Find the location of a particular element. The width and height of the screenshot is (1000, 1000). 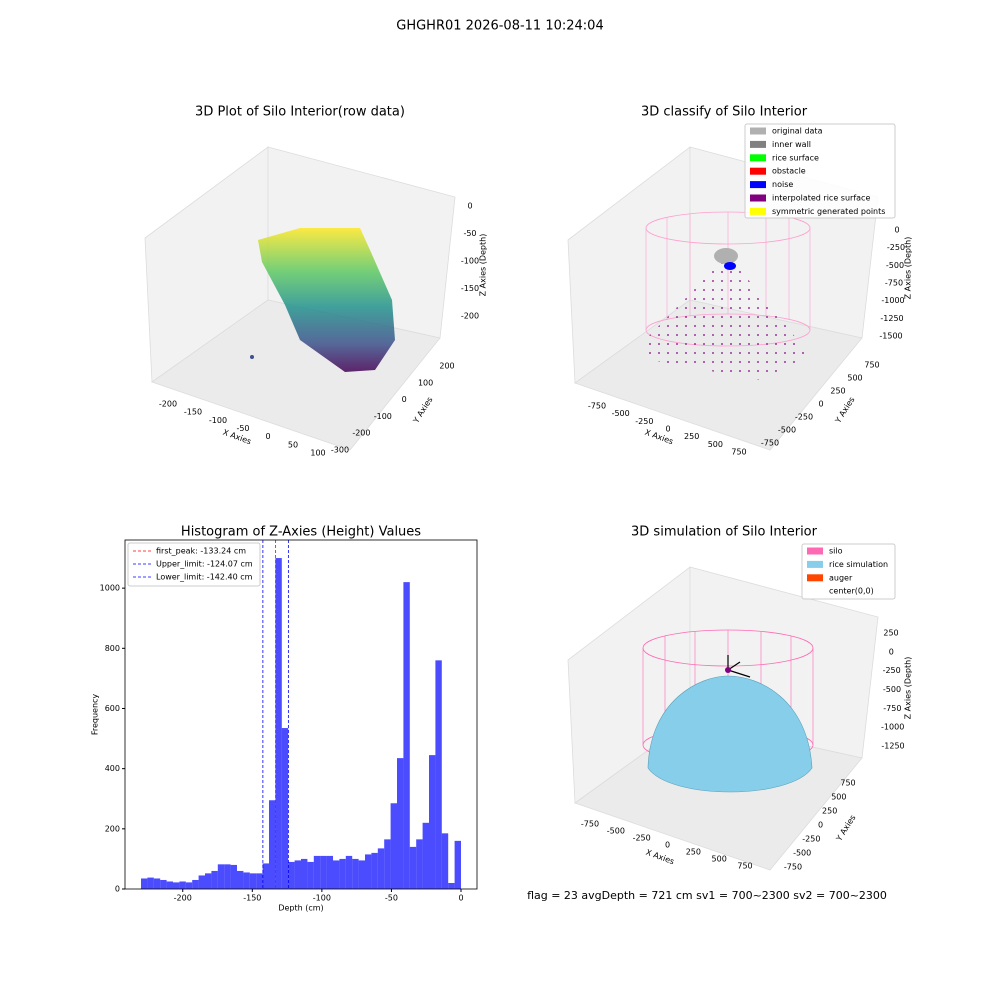

legend-label: noise is located at coordinates (782, 184).